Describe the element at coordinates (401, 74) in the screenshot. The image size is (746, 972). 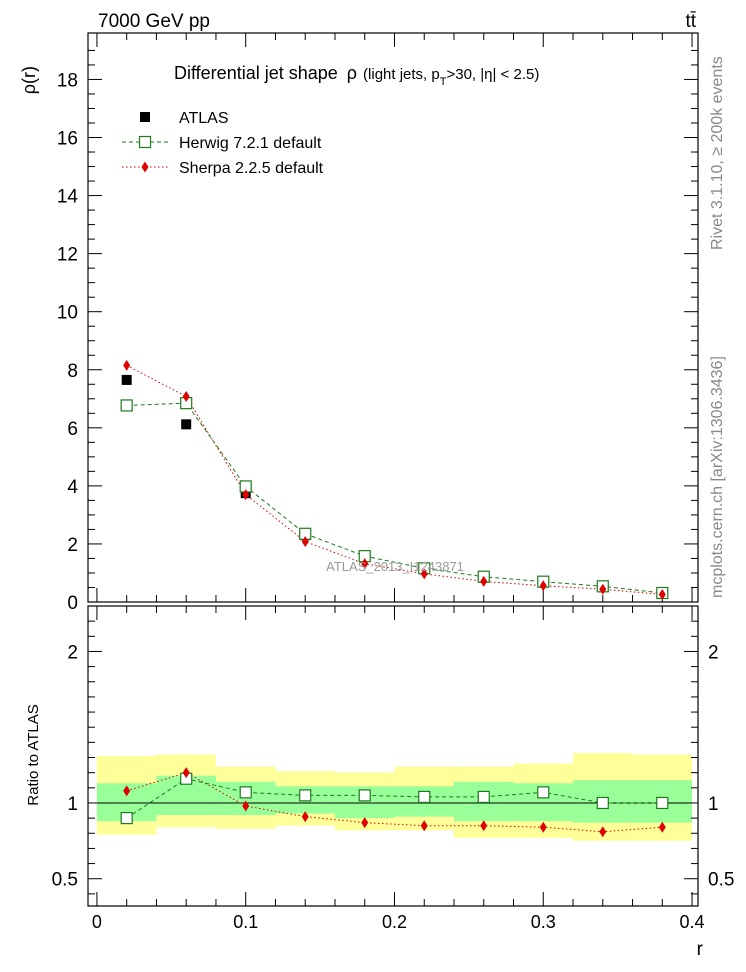
I see `title-cond-a: (light jets, p` at that location.